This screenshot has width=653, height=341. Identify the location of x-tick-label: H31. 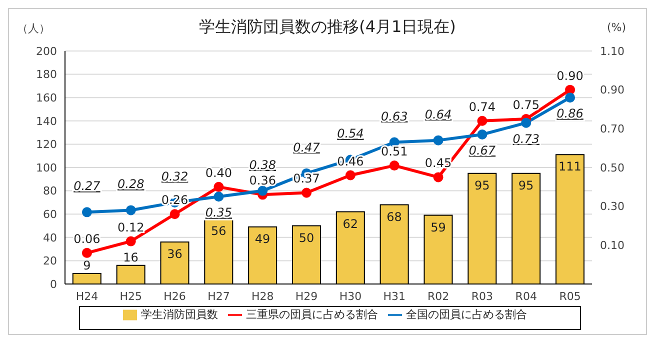
(394, 296).